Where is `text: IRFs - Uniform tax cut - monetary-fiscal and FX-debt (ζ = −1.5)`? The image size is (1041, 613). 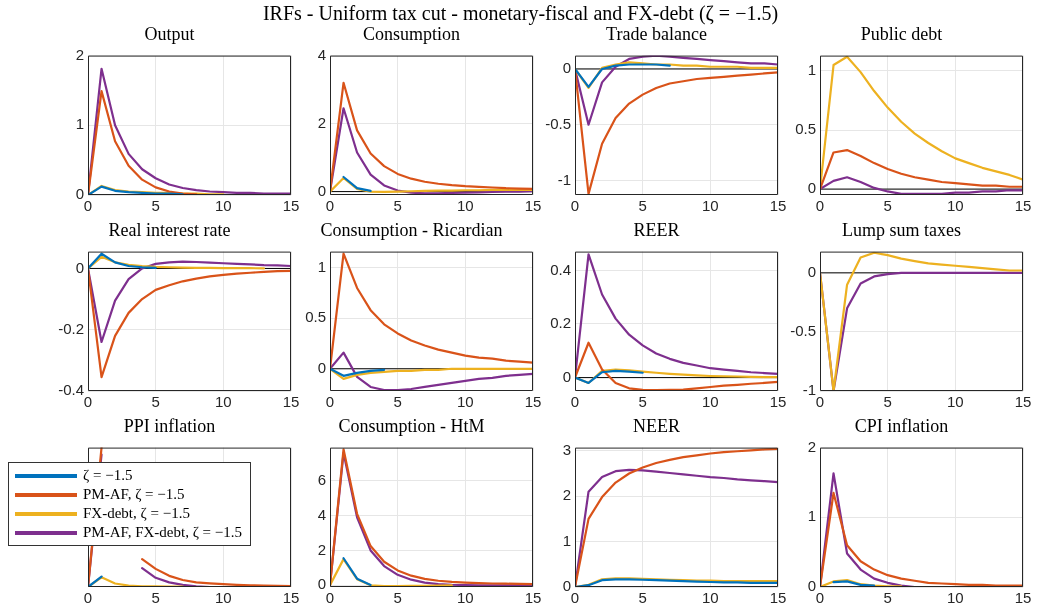 text: IRFs - Uniform tax cut - monetary-fiscal and FX-debt (ζ = −1.5) is located at coordinates (520, 13).